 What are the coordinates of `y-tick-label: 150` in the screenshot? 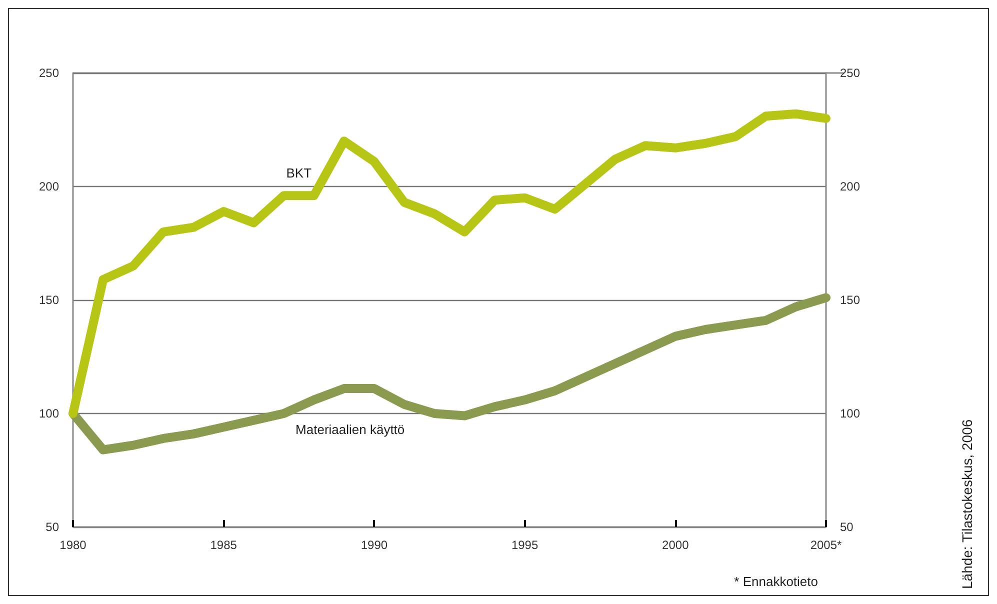 It's located at (49, 300).